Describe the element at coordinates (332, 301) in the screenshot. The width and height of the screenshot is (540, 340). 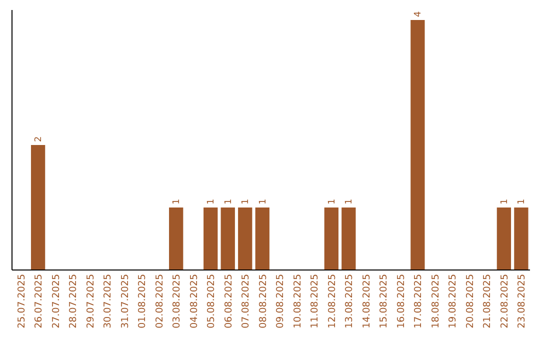
I see `x-tick-label: 12.08.2025` at that location.